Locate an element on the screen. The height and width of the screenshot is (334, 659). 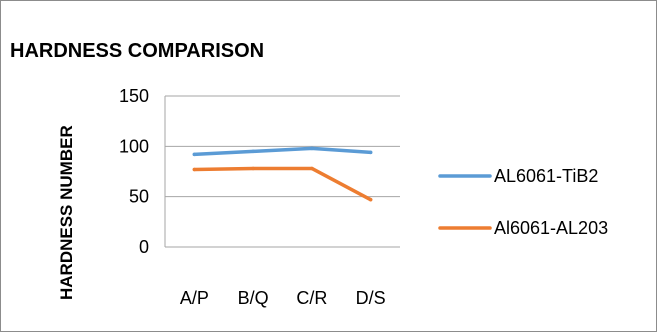
chart-title: HARDNESS COMPARISON is located at coordinates (137, 51).